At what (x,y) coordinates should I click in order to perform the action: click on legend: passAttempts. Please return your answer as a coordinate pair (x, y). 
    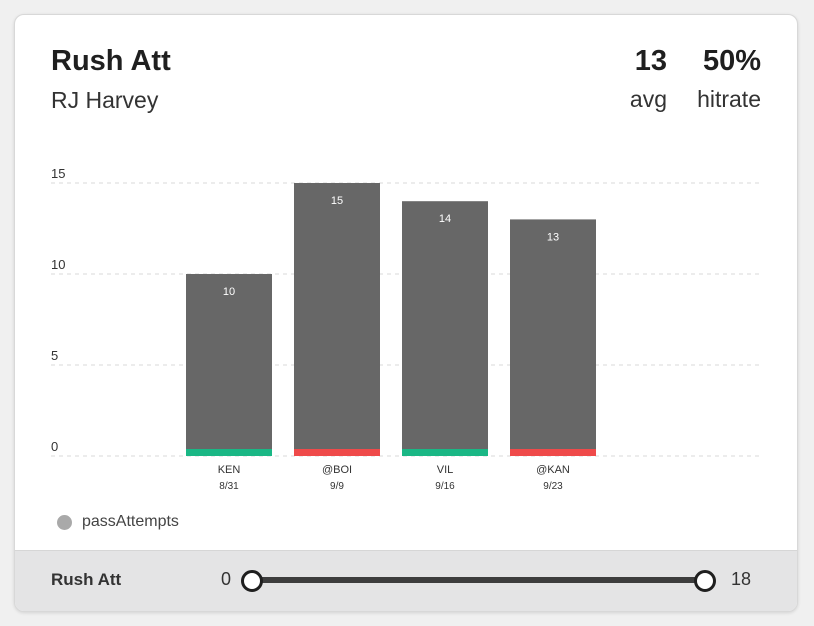
    Looking at the image, I should click on (118, 522).